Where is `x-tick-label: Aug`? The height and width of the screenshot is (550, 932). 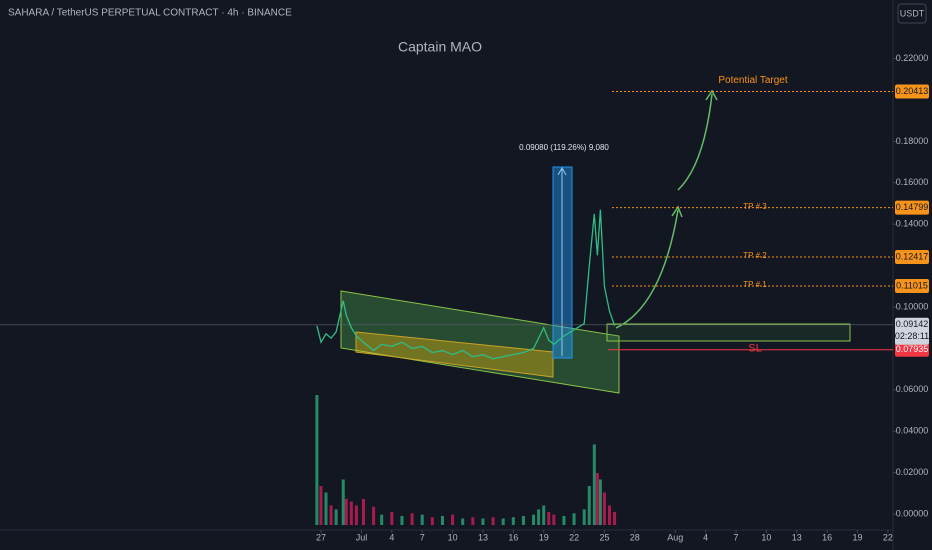 x-tick-label: Aug is located at coordinates (675, 537).